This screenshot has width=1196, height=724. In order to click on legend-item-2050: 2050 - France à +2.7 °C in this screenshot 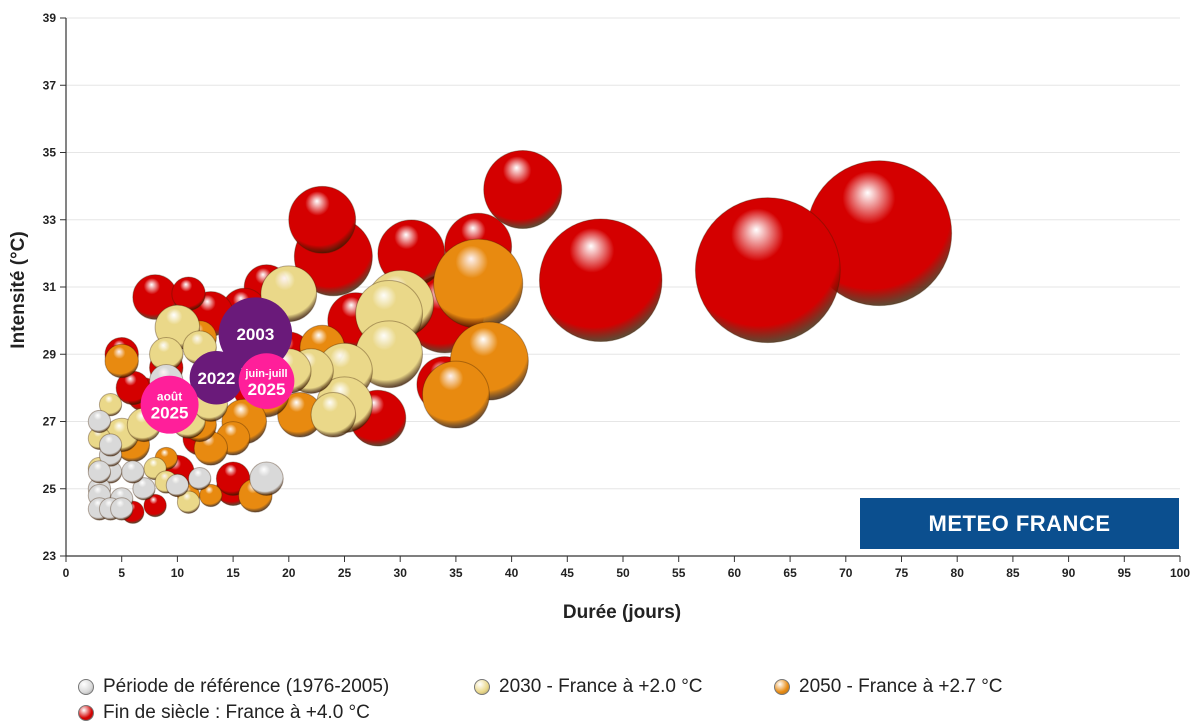, I will do `click(888, 687)`.